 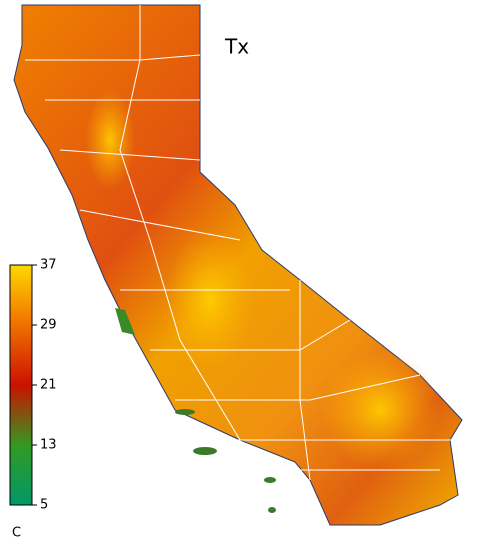 What do you see at coordinates (44, 505) in the screenshot?
I see `colorbar-tick-label: 5` at bounding box center [44, 505].